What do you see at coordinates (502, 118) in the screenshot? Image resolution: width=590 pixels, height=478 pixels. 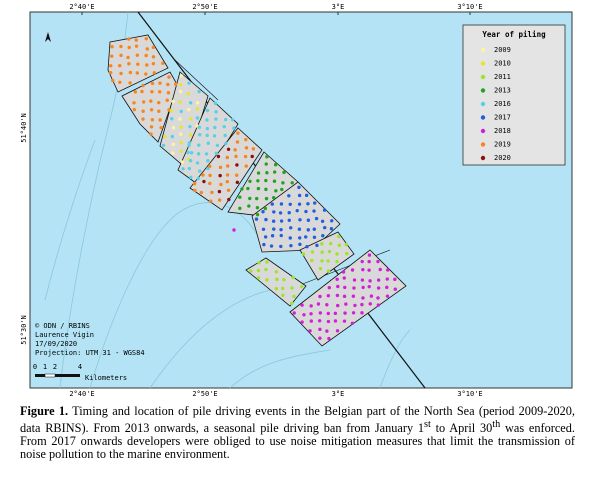 I see `legend-label: 2017` at bounding box center [502, 118].